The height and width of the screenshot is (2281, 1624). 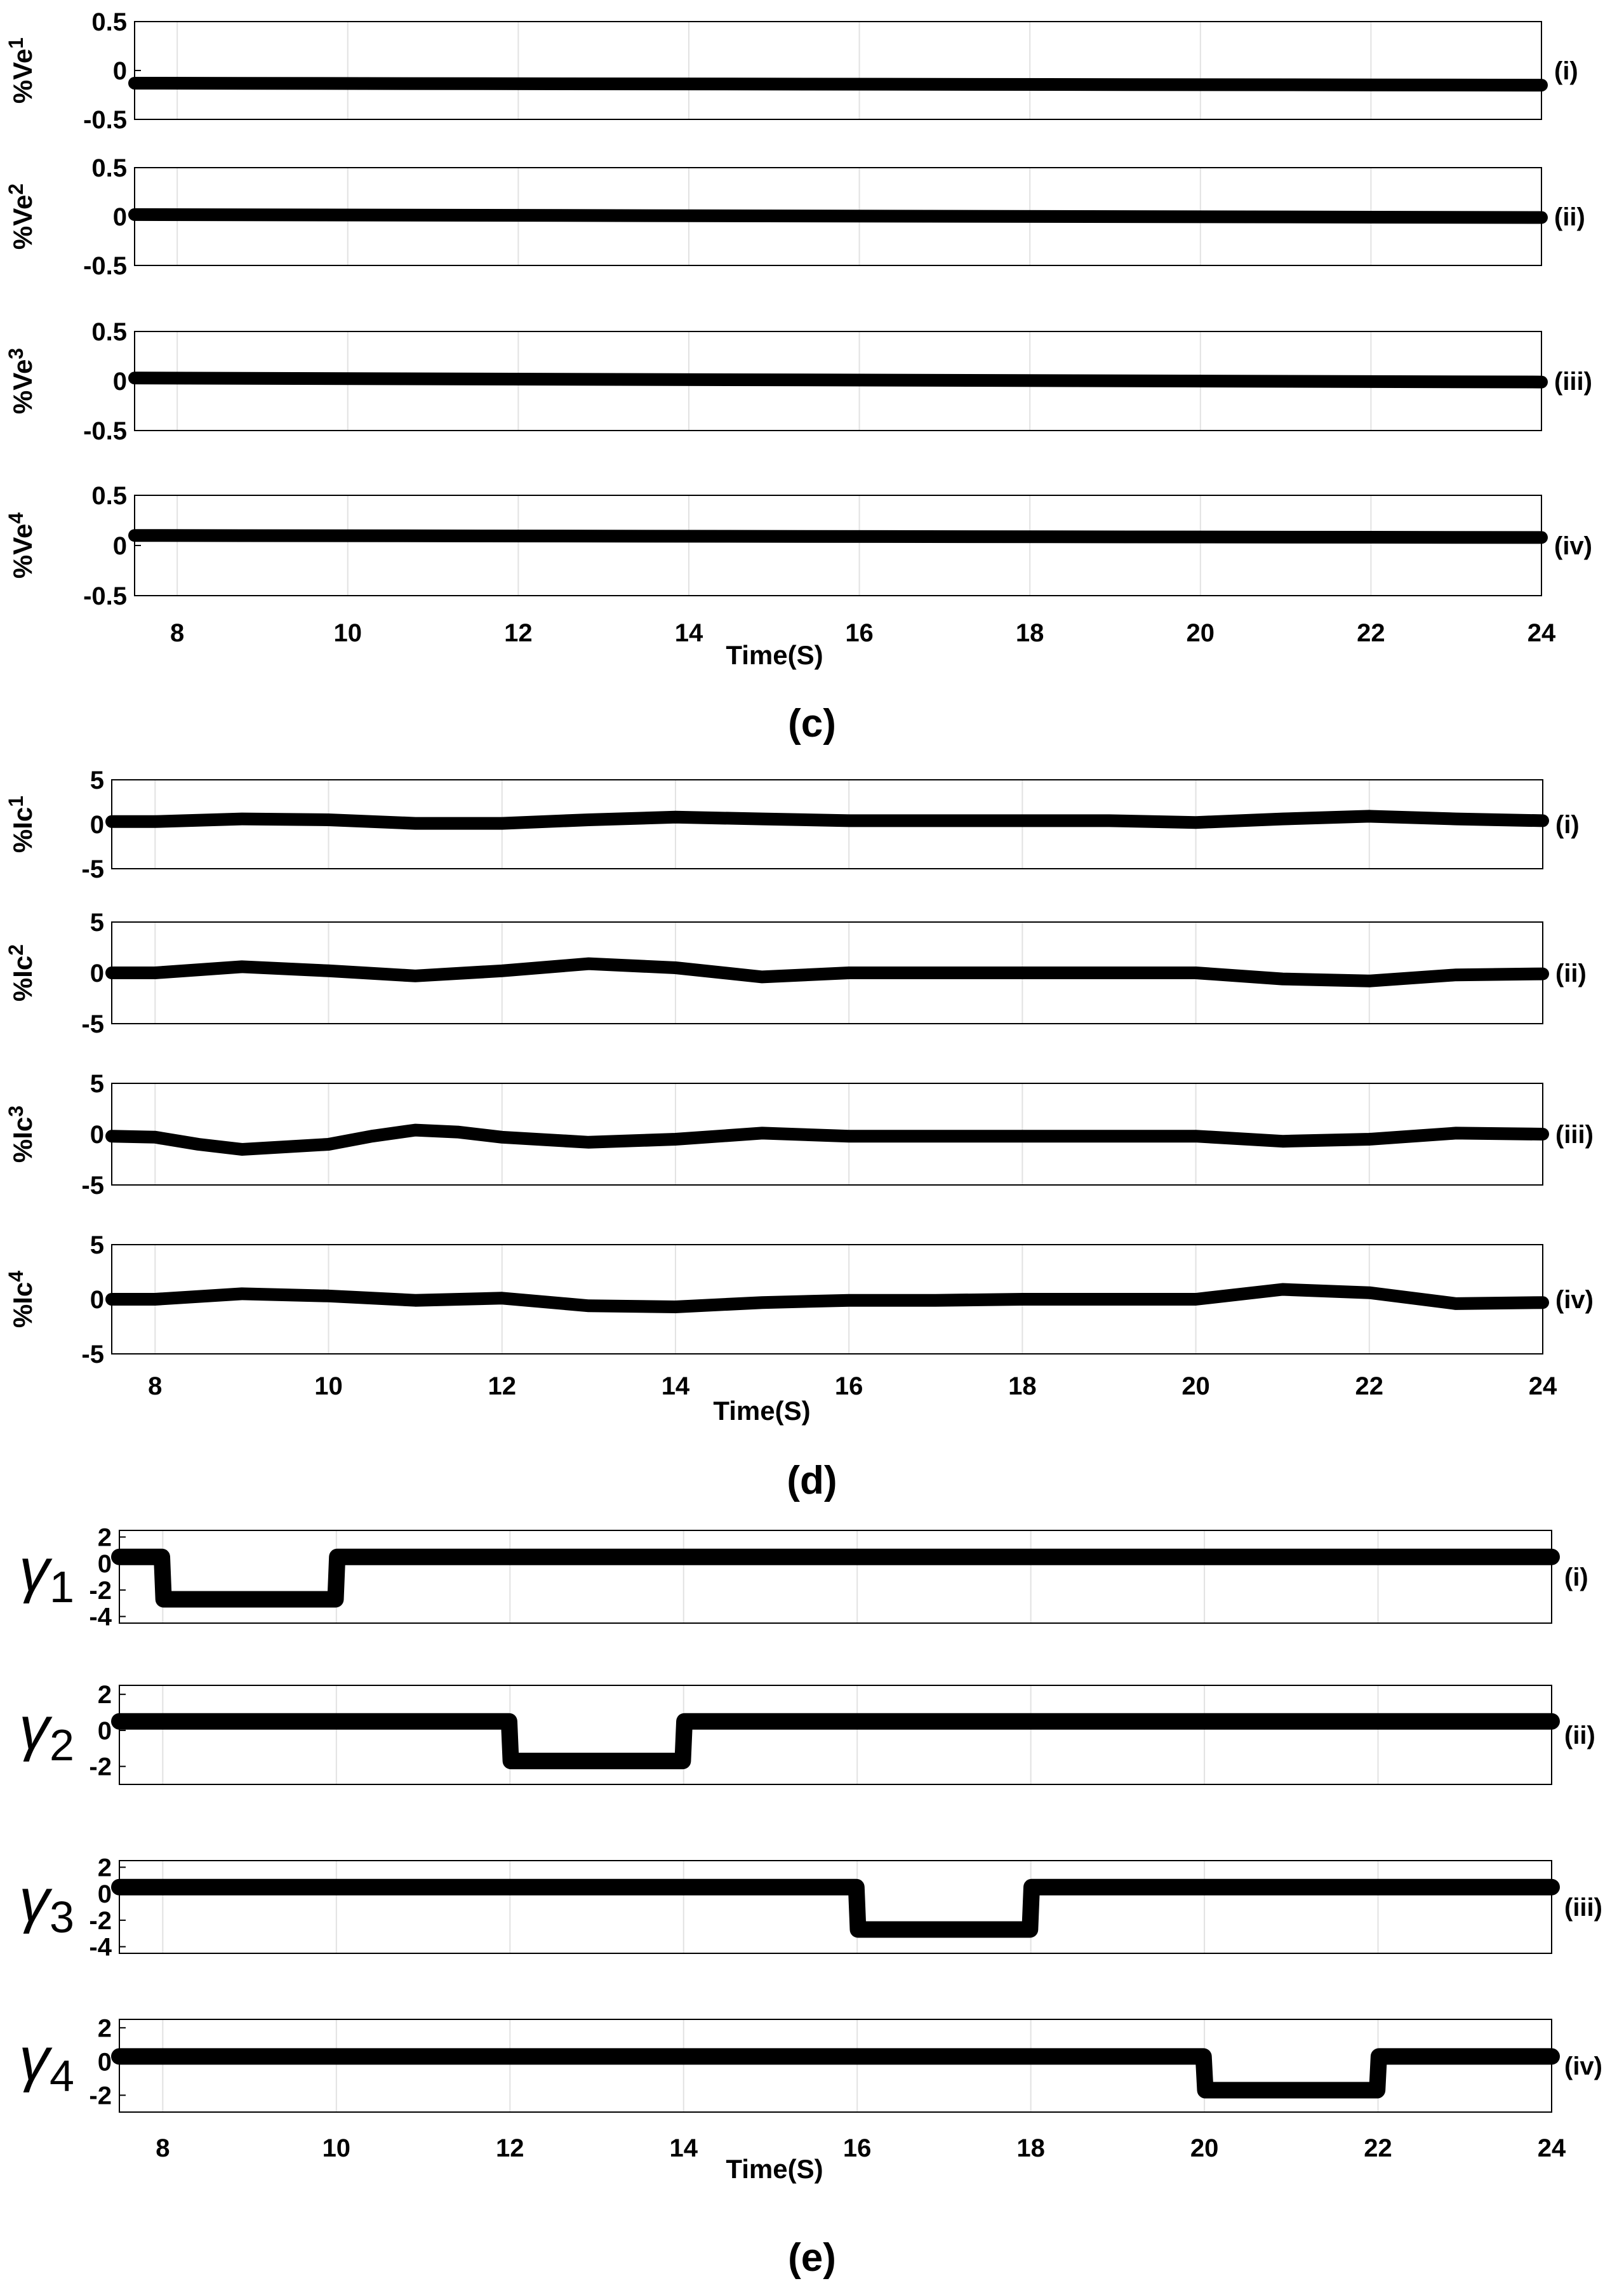 I want to click on panel-tag: (iv), so click(x=1573, y=546).